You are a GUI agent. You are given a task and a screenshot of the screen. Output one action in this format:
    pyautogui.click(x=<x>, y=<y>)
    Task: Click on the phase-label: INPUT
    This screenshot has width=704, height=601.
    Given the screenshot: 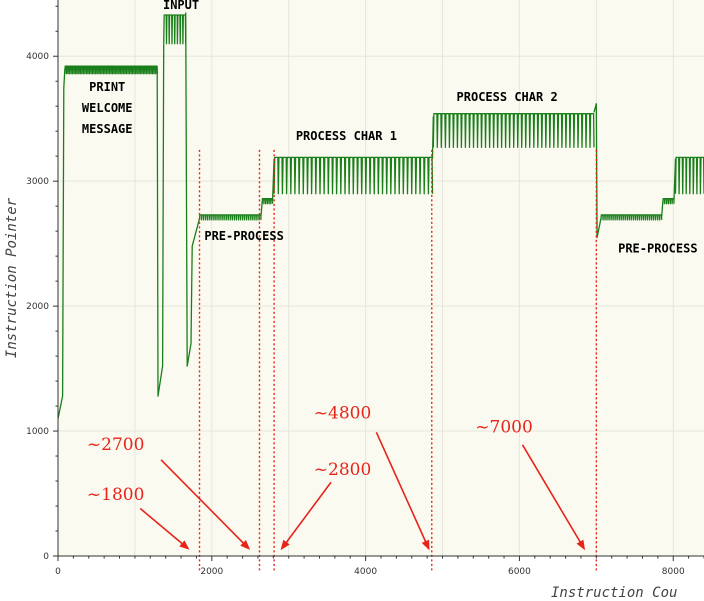 What is the action you would take?
    pyautogui.click(x=181, y=6)
    